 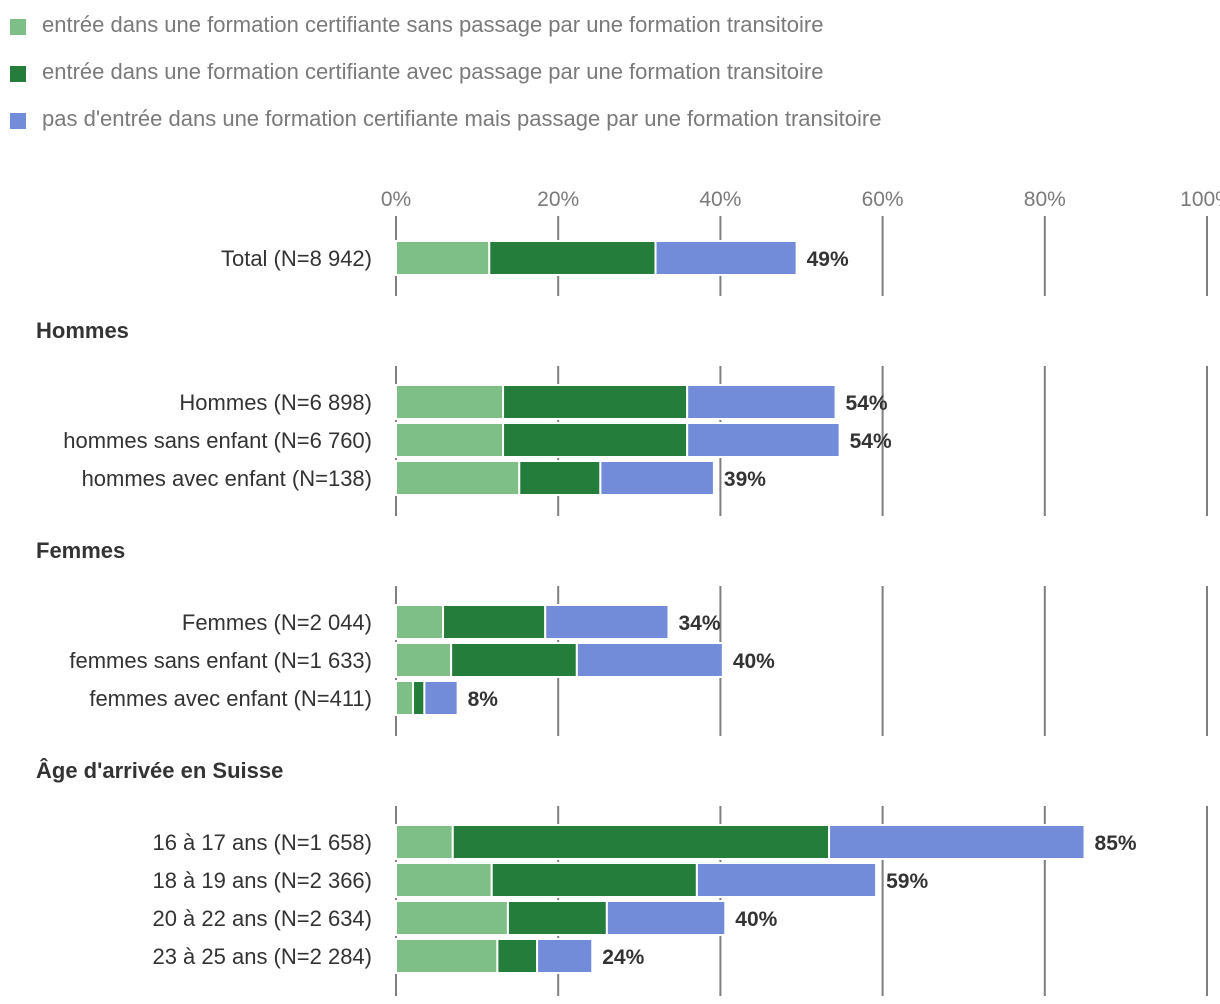 I want to click on x-tick-label: 0%, so click(x=396, y=199).